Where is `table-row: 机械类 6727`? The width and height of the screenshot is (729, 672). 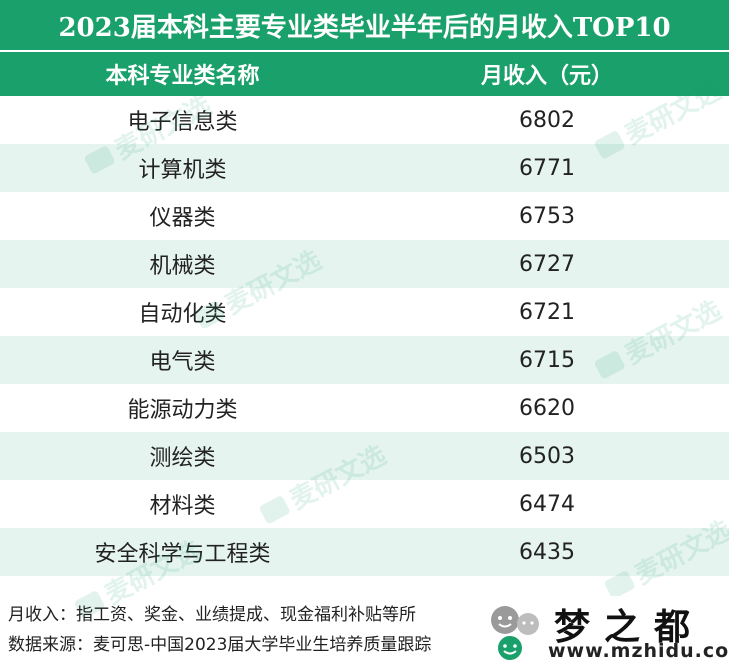 table-row: 机械类 6727 is located at coordinates (364, 264).